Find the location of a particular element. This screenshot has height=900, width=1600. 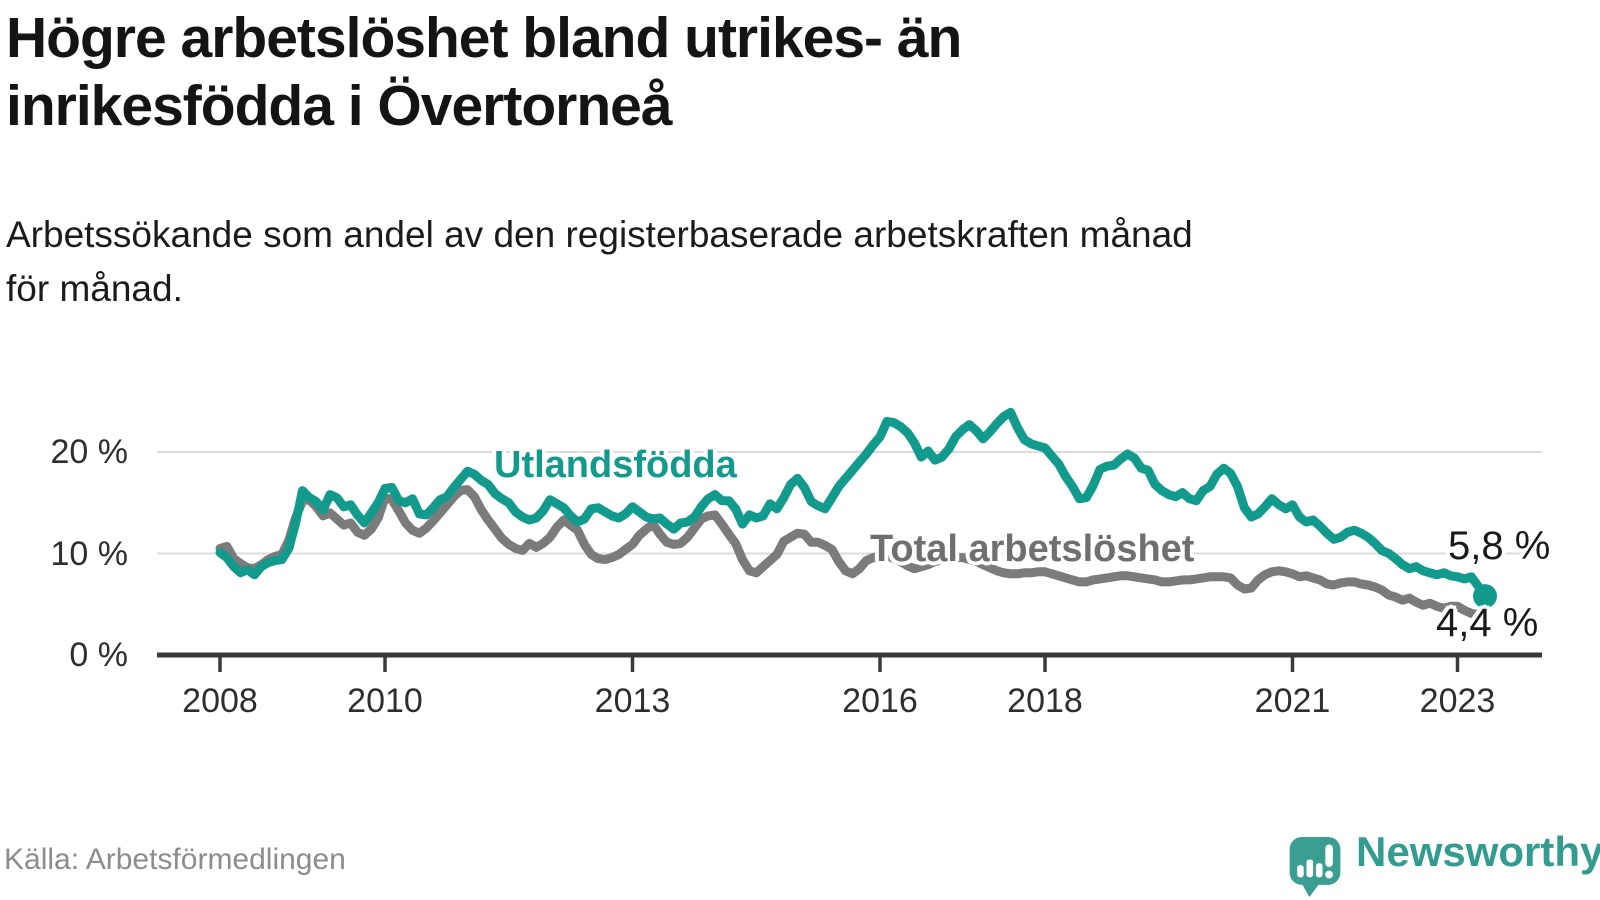

x-axis-label: 2016 is located at coordinates (880, 701).